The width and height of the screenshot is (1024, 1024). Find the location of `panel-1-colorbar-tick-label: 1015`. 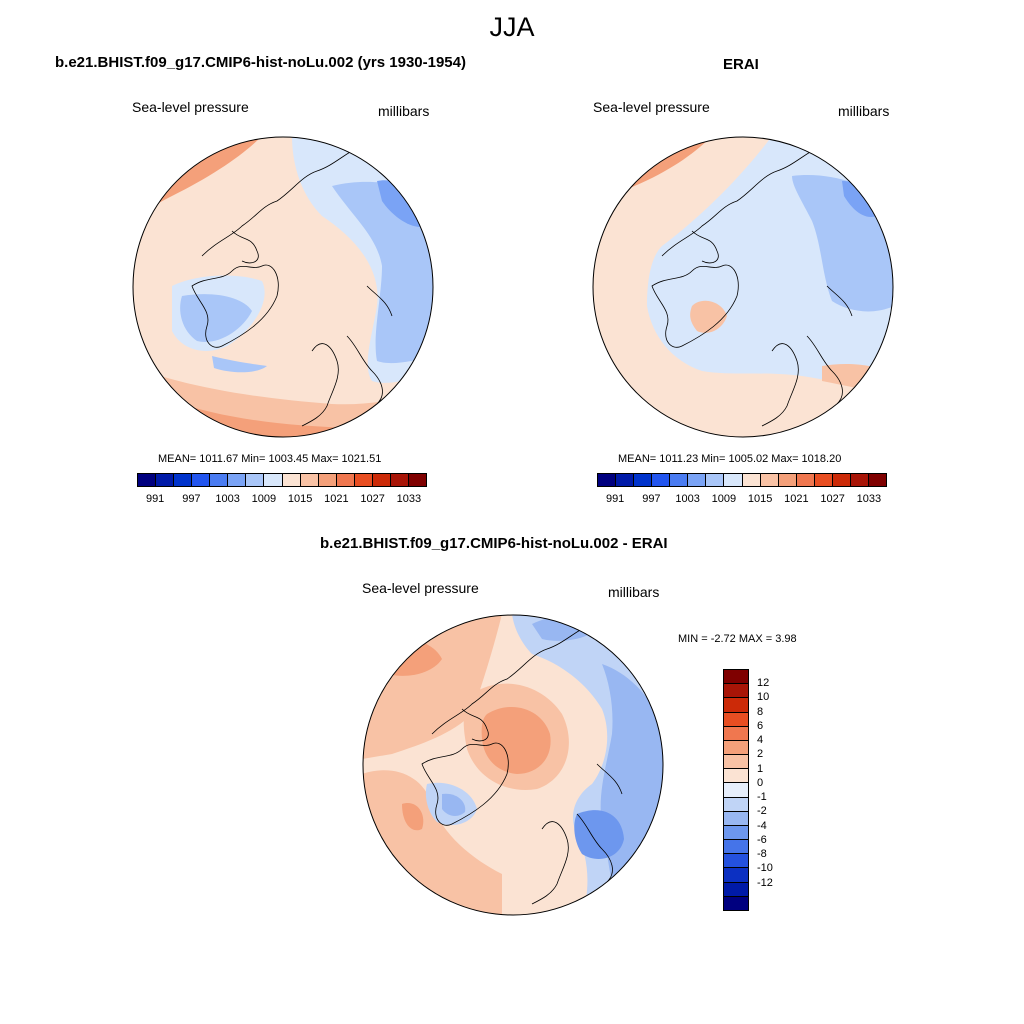

panel-1-colorbar-tick-label: 1015 is located at coordinates (300, 499).